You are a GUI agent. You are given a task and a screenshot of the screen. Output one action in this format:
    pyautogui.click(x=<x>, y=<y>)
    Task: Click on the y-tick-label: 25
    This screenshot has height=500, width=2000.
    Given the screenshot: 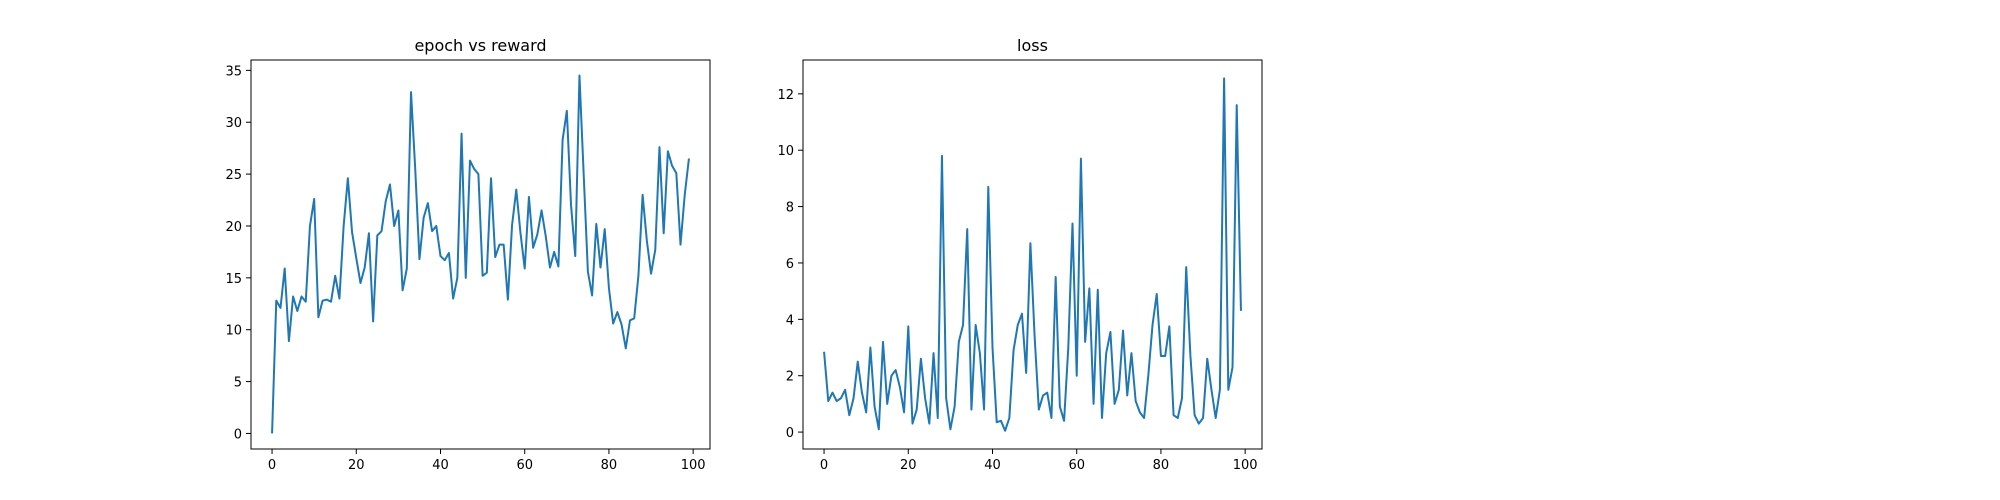 What is the action you would take?
    pyautogui.click(x=233, y=175)
    